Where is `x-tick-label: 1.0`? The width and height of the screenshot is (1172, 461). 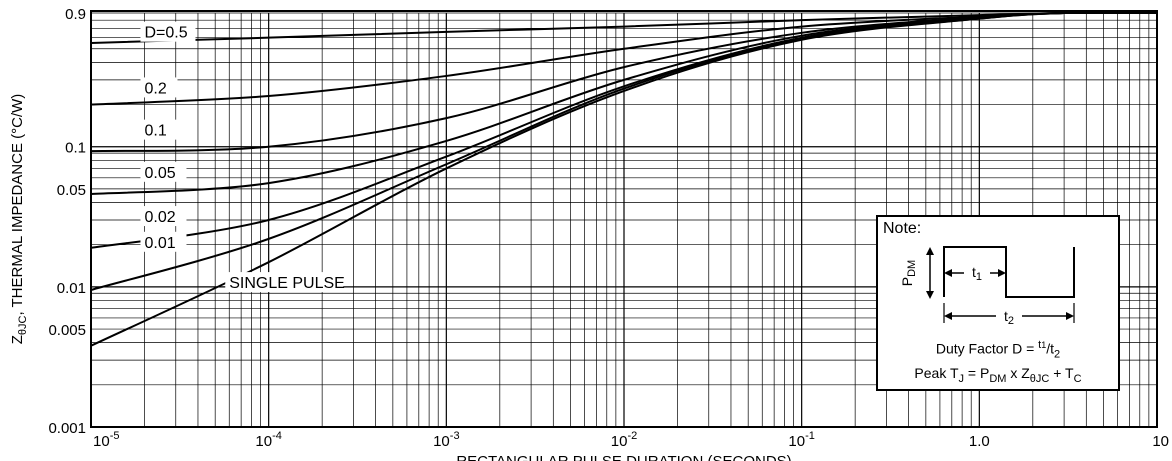
x-tick-label: 1.0 is located at coordinates (979, 441).